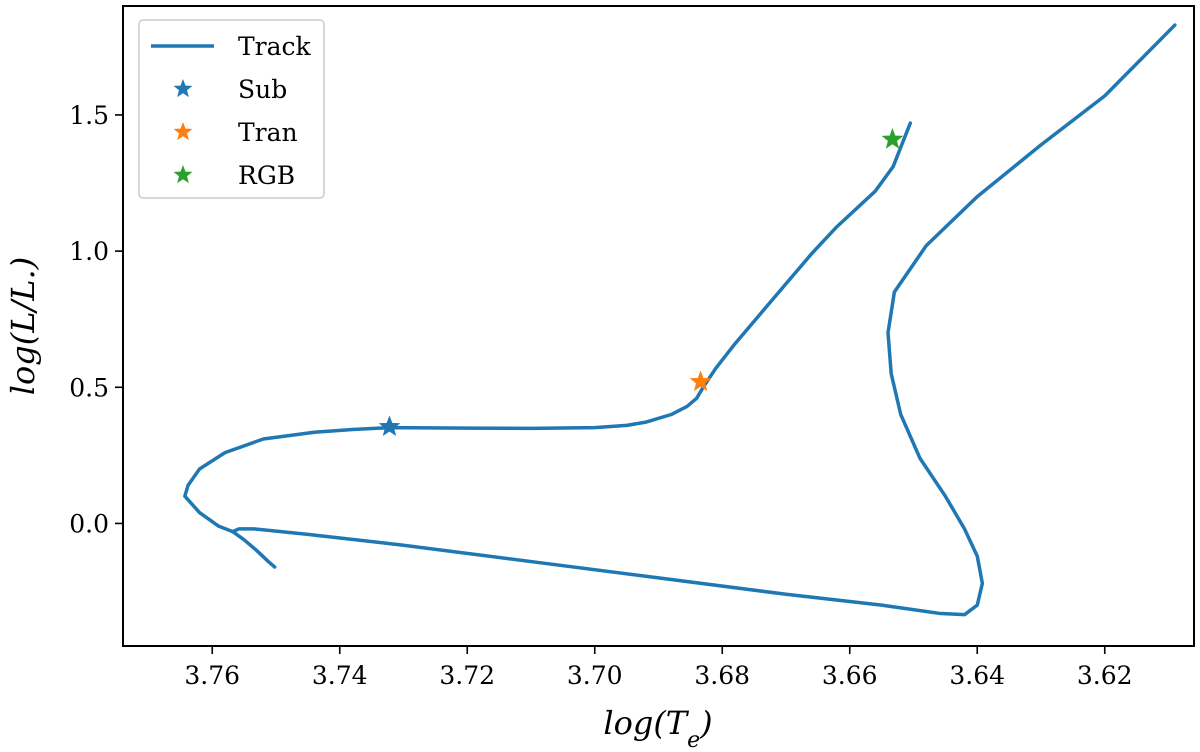 The width and height of the screenshot is (1200, 752). What do you see at coordinates (266, 175) in the screenshot?
I see `legend-label-rgb: RGB` at bounding box center [266, 175].